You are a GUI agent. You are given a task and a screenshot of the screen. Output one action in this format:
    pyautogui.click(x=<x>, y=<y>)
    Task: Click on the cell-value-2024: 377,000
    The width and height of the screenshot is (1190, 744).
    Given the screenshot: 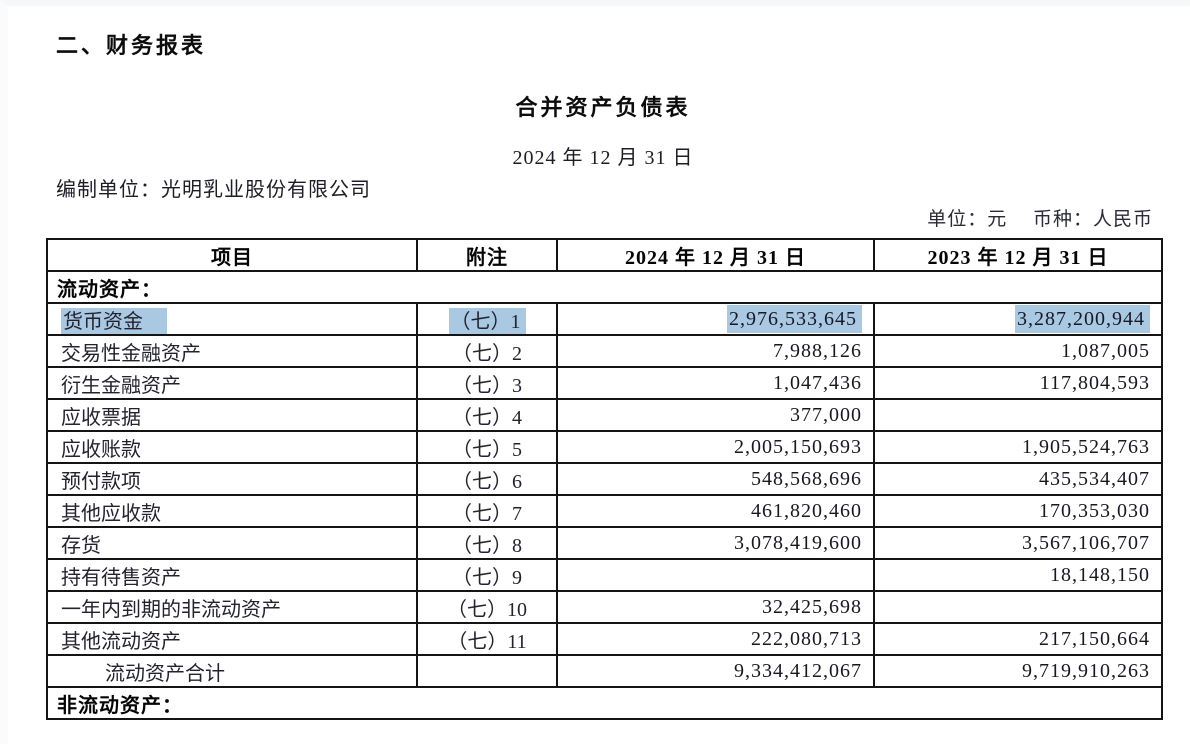 What is the action you would take?
    pyautogui.click(x=715, y=415)
    